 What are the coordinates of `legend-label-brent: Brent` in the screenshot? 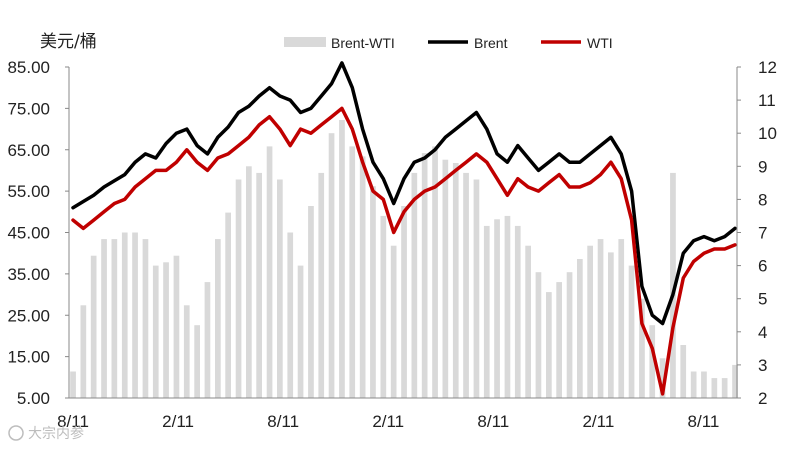 It's located at (491, 43).